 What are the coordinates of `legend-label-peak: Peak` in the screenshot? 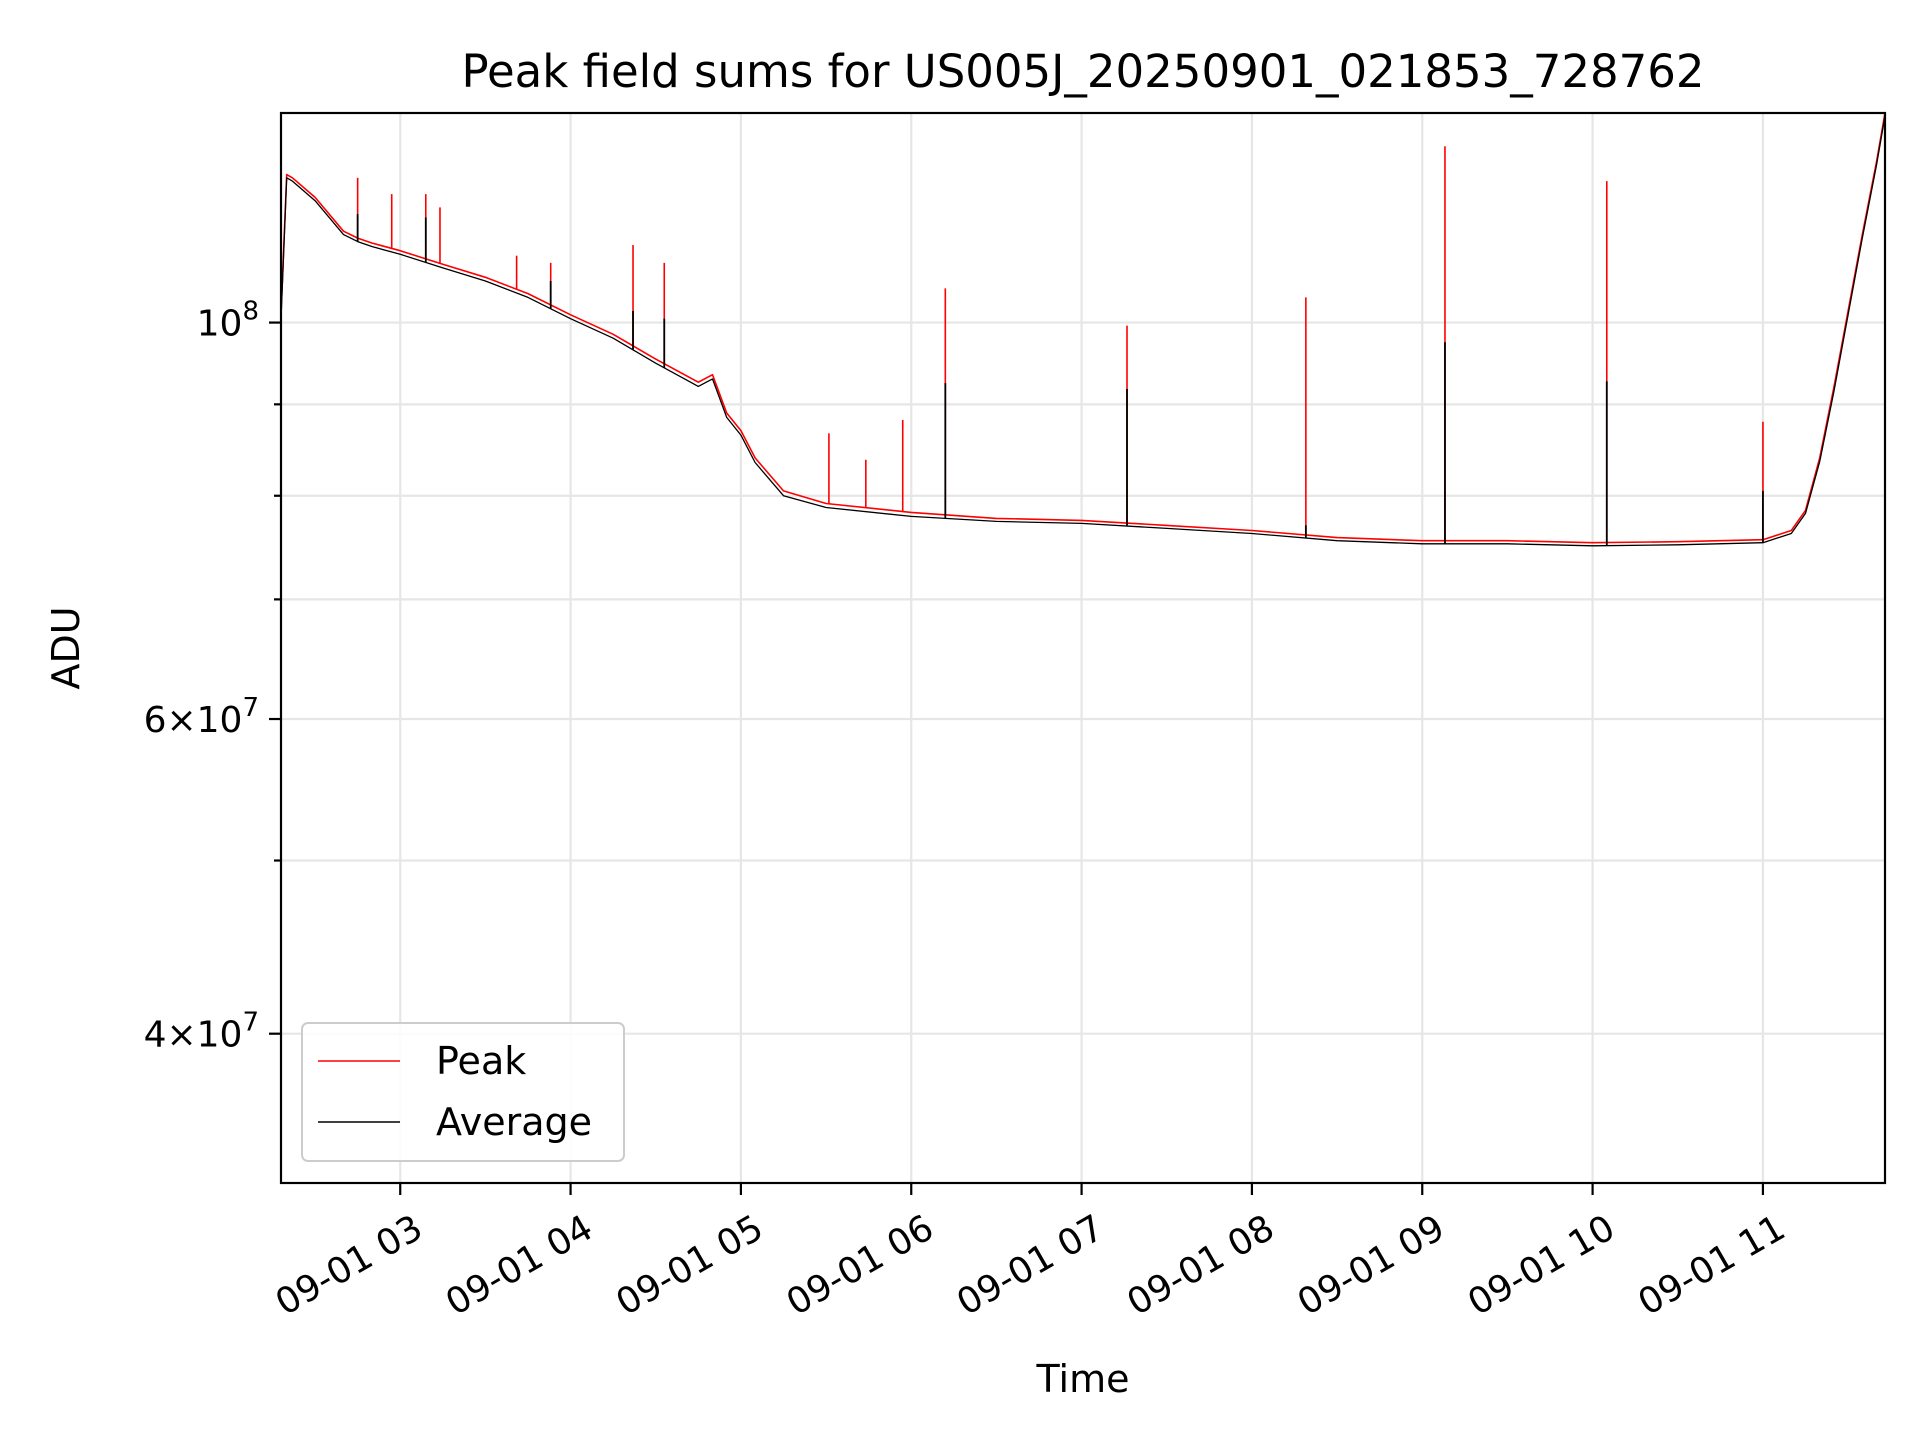 It's located at (481, 1061).